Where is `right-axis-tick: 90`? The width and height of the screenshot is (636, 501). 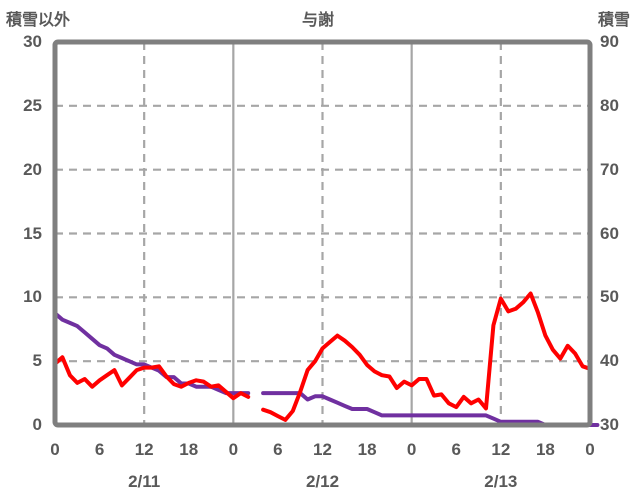 right-axis-tick: 90 is located at coordinates (609, 41).